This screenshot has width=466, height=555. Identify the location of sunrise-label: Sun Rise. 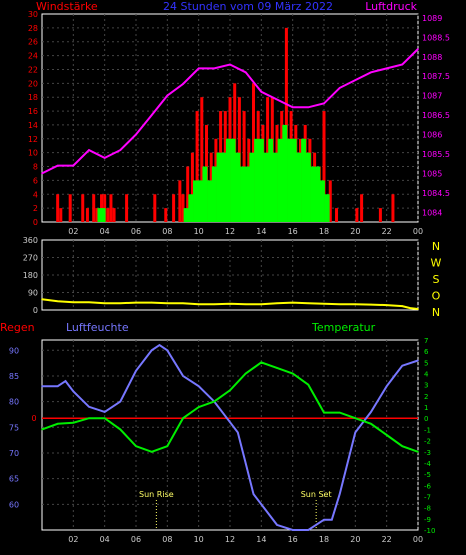
(156, 494).